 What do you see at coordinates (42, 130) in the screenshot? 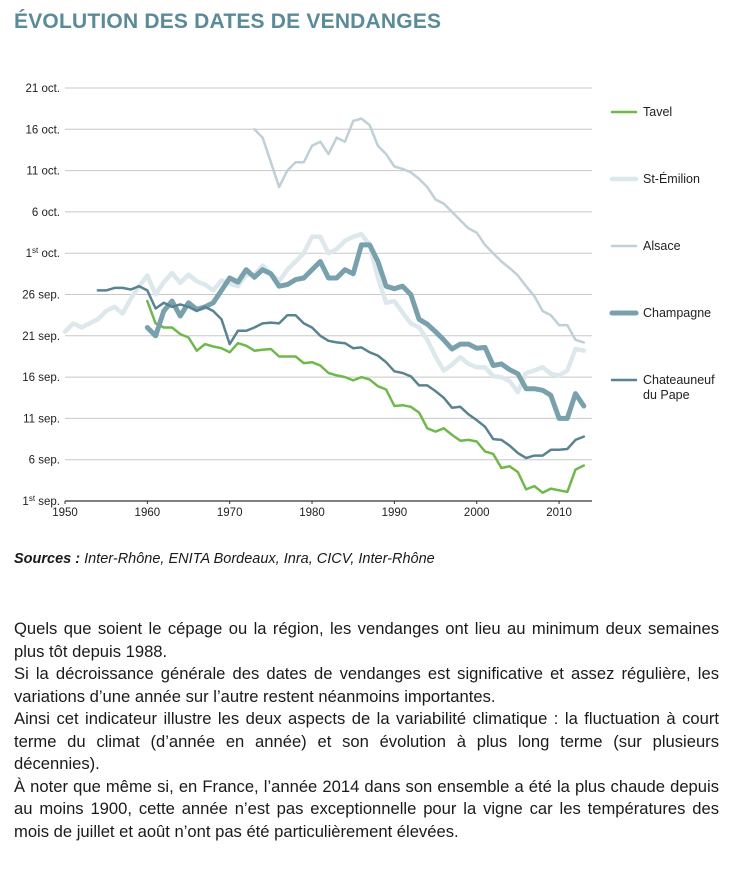
I see `y-tick-label: 16 oct.` at bounding box center [42, 130].